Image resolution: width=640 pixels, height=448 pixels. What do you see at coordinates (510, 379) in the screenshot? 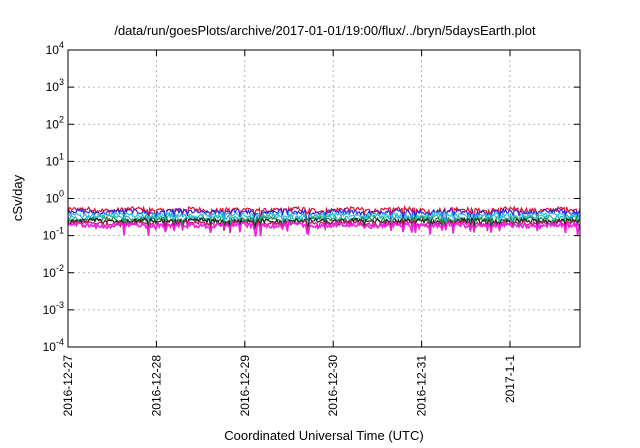
I see `x-tick-label: 2017-1-1` at bounding box center [510, 379].